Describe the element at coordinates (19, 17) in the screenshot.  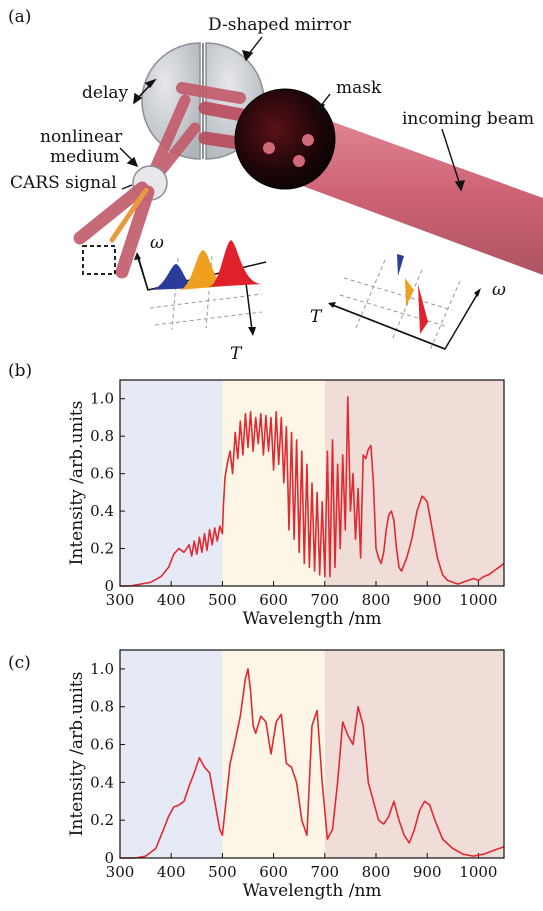
I see `panel-a-label: (a)` at that location.